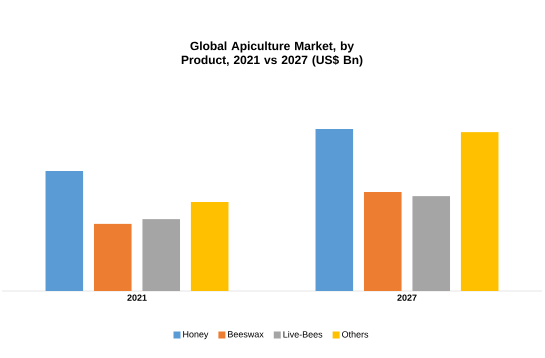 This screenshot has width=545, height=358. What do you see at coordinates (246, 334) in the screenshot?
I see `legend-label: Beeswax` at bounding box center [246, 334].